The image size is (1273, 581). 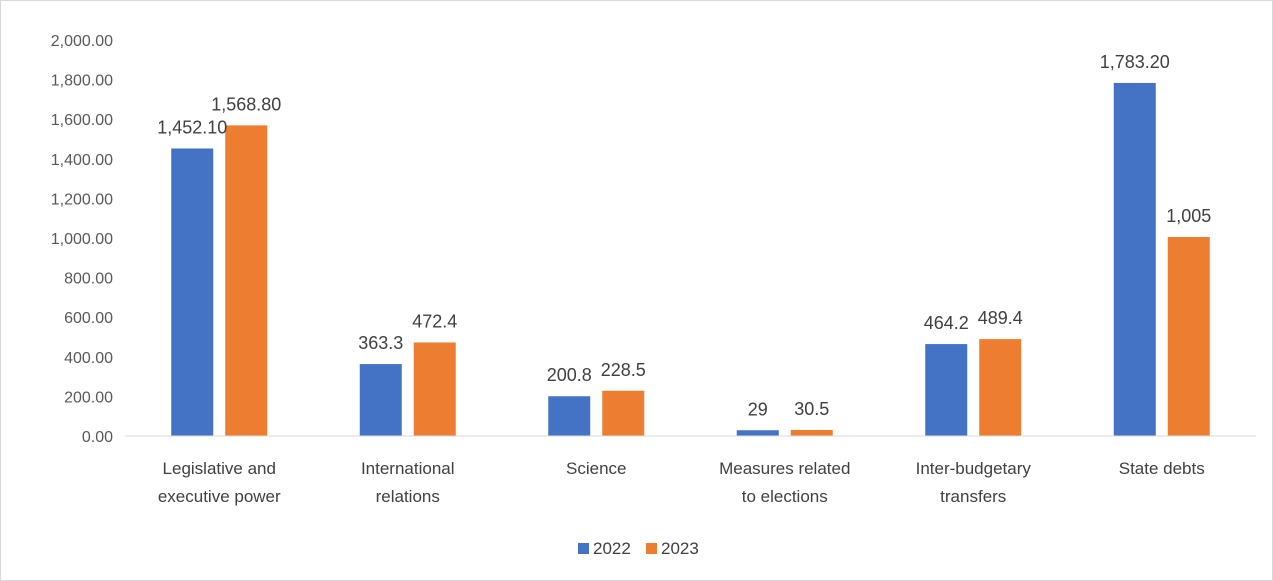 I want to click on y-tick-label: 1,400.00, so click(x=82, y=160).